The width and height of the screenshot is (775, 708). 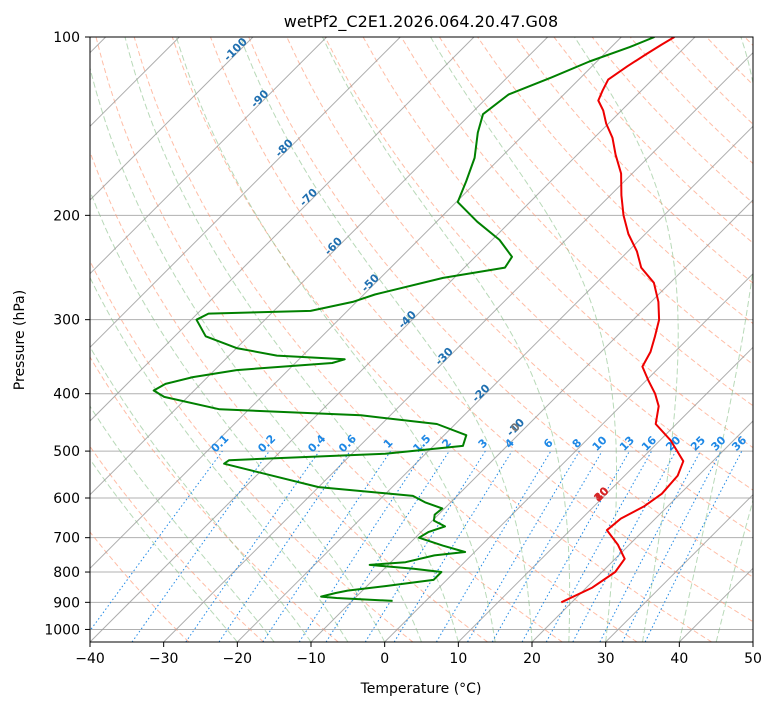 What do you see at coordinates (66, 499) in the screenshot?
I see `y-tick-label: 600` at bounding box center [66, 499].